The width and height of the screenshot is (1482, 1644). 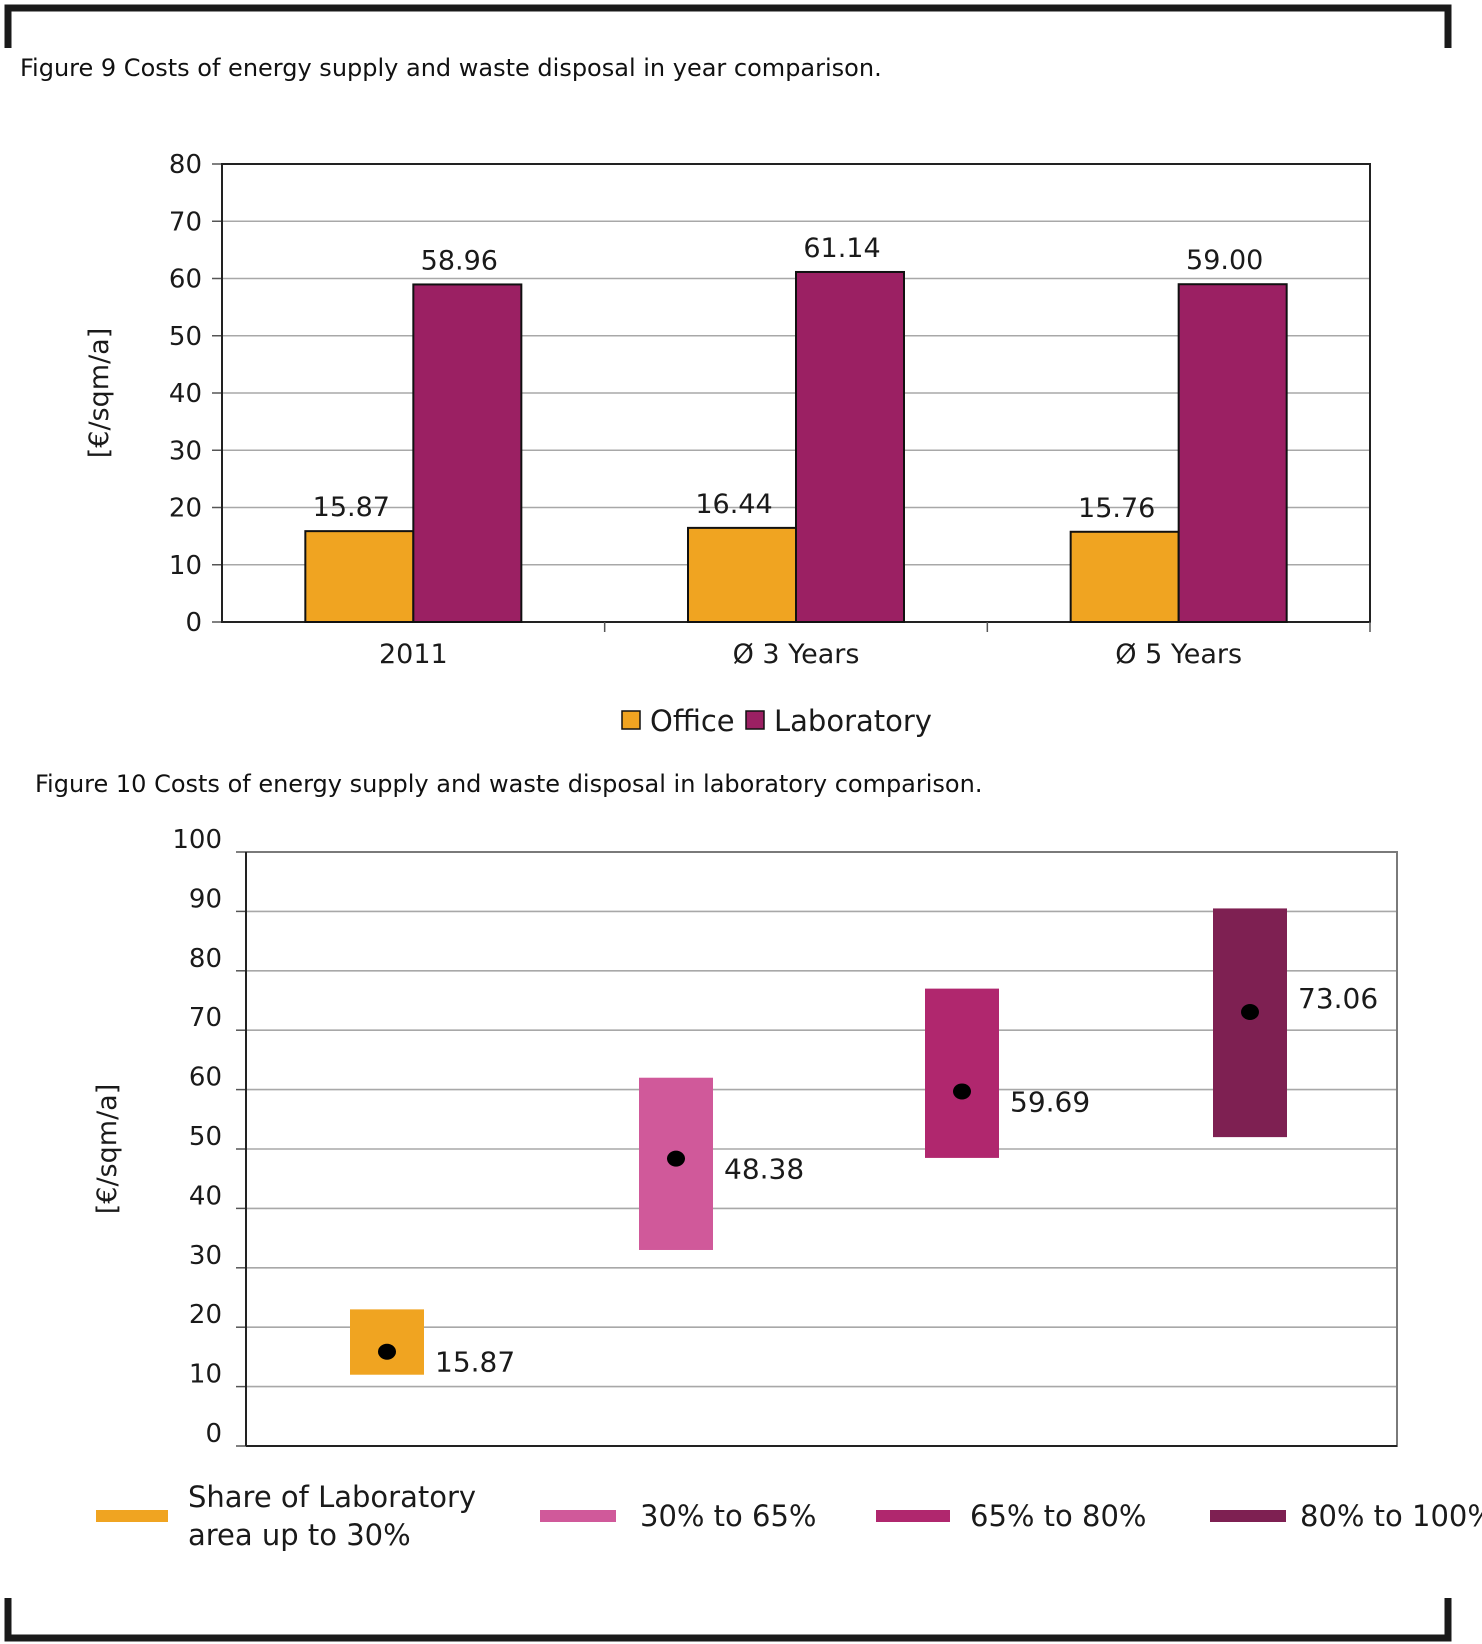 What do you see at coordinates (1116, 508) in the screenshot?
I see `data-label: 15.76` at bounding box center [1116, 508].